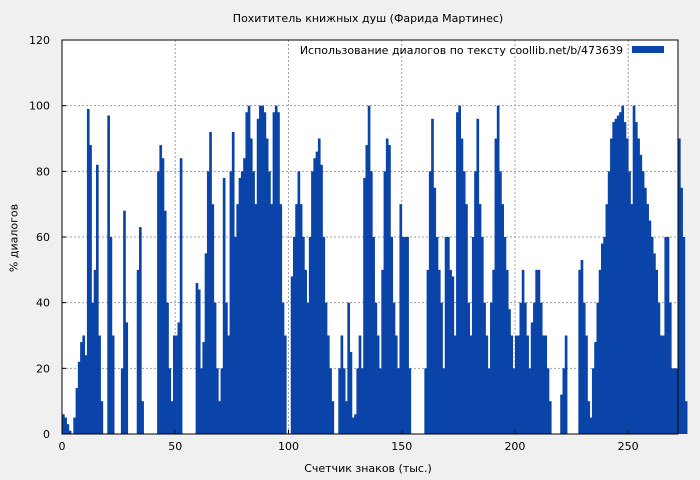  Describe the element at coordinates (288, 446) in the screenshot. I see `x-tick-label: 100` at that location.